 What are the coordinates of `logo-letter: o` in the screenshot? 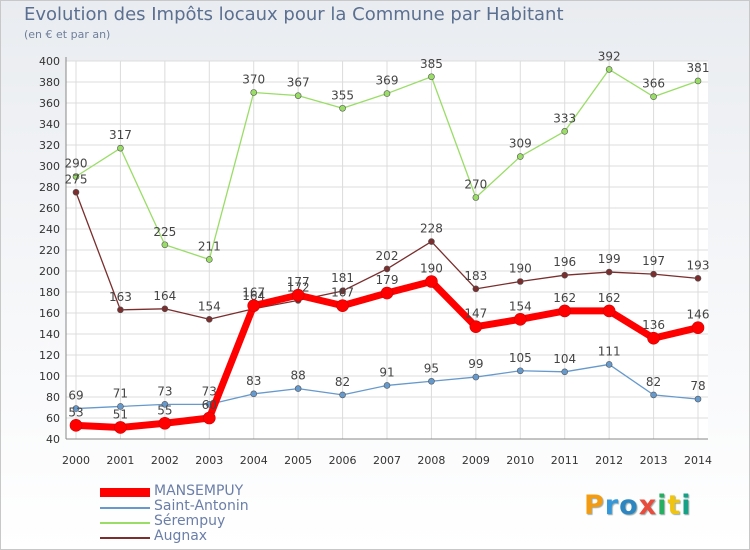 It's located at (629, 505).